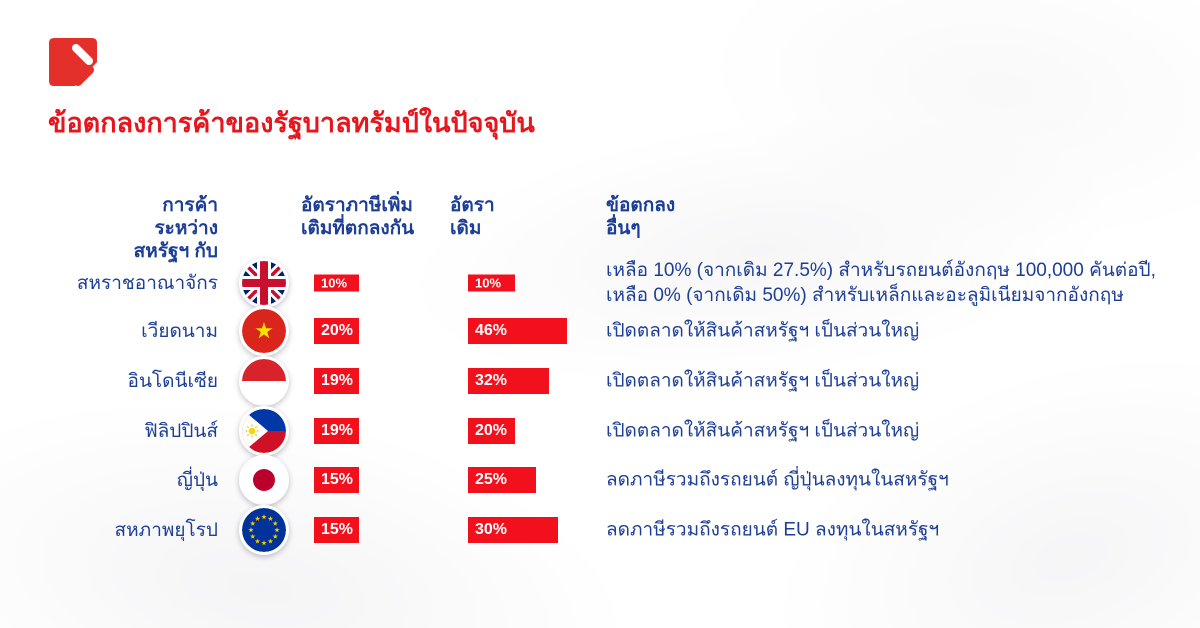 The height and width of the screenshot is (628, 1200). What do you see at coordinates (172, 381) in the screenshot?
I see `country-label: อินโดนีเซีย` at bounding box center [172, 381].